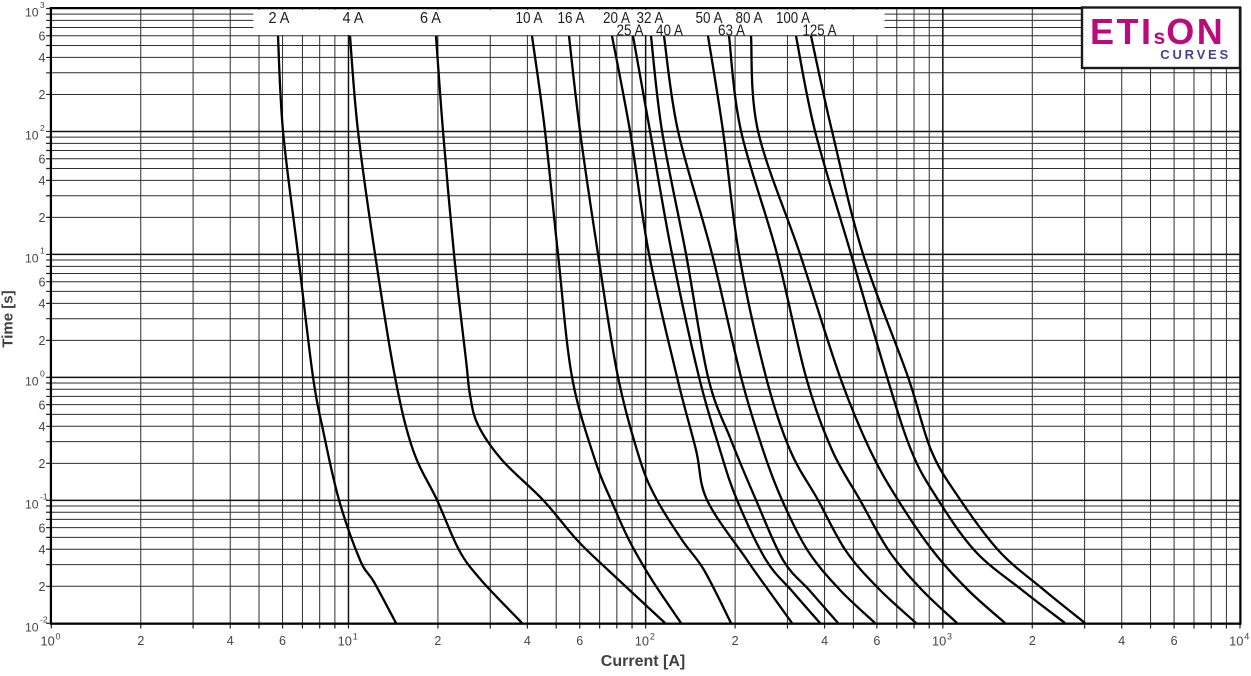  What do you see at coordinates (669, 30) in the screenshot?
I see `svg-text: 40 A` at bounding box center [669, 30].